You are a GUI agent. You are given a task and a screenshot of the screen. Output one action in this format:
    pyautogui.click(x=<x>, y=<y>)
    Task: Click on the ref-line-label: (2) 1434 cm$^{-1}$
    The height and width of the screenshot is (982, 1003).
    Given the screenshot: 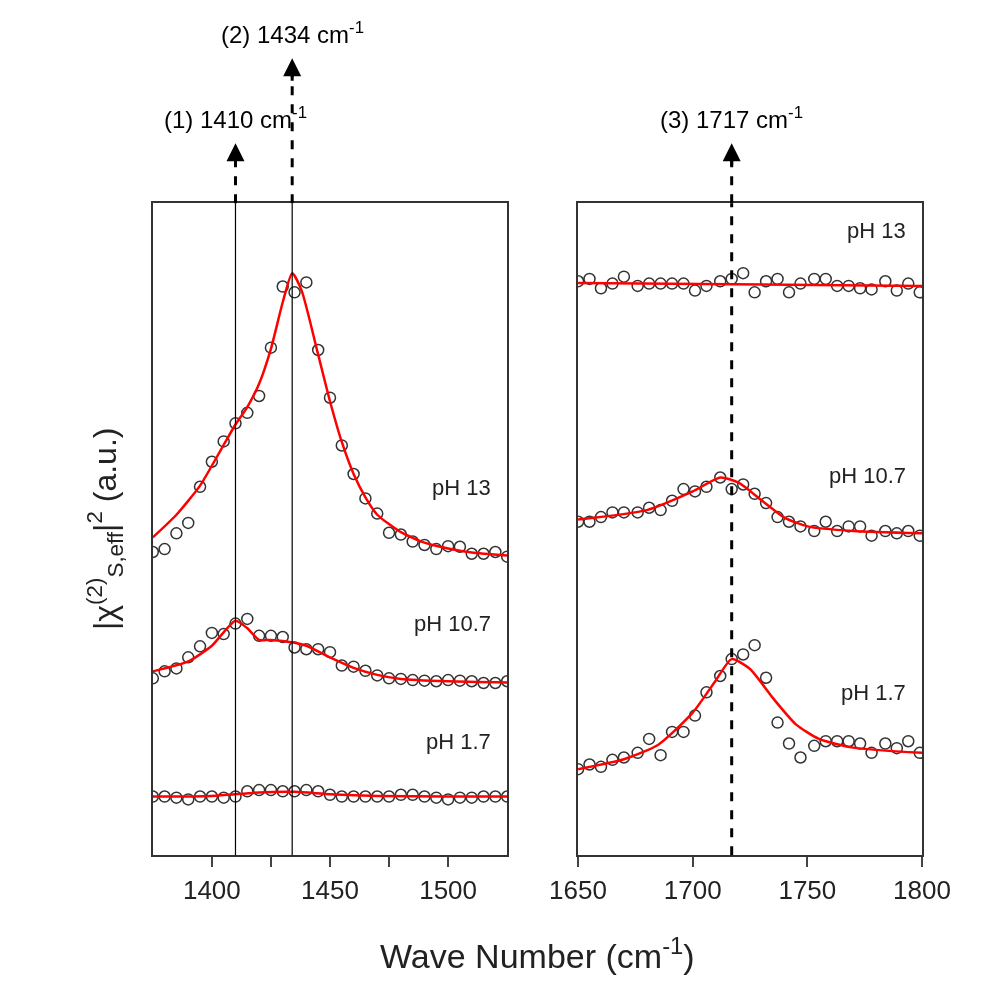 What is the action you would take?
    pyautogui.click(x=292, y=33)
    